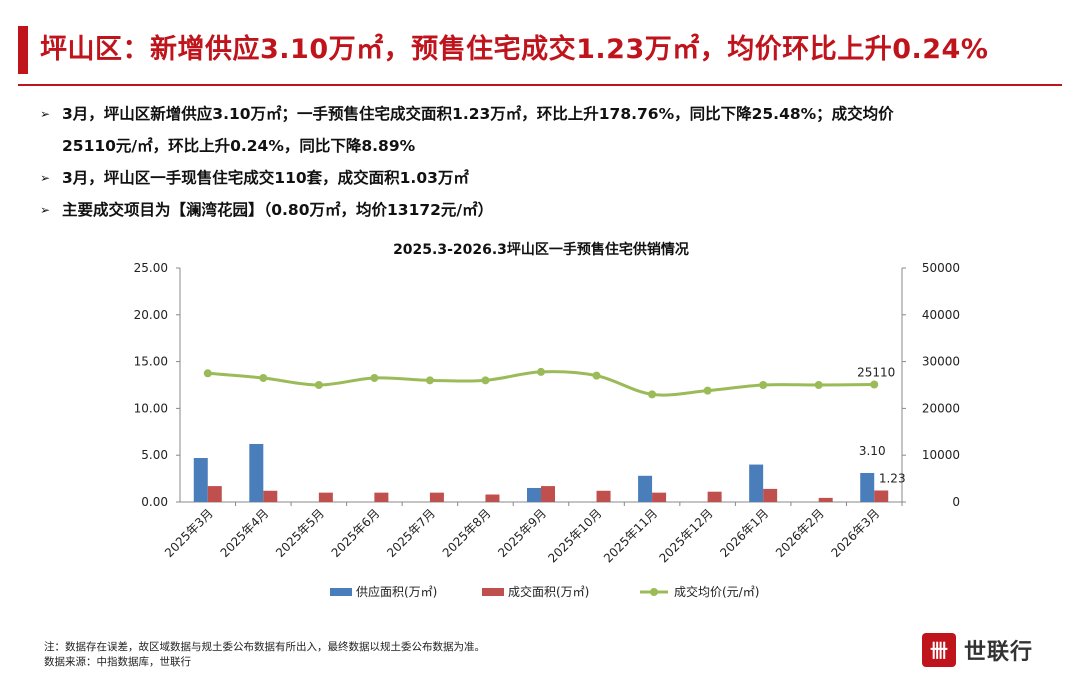  Describe the element at coordinates (654, 592) in the screenshot. I see `legend-marker-price` at that location.